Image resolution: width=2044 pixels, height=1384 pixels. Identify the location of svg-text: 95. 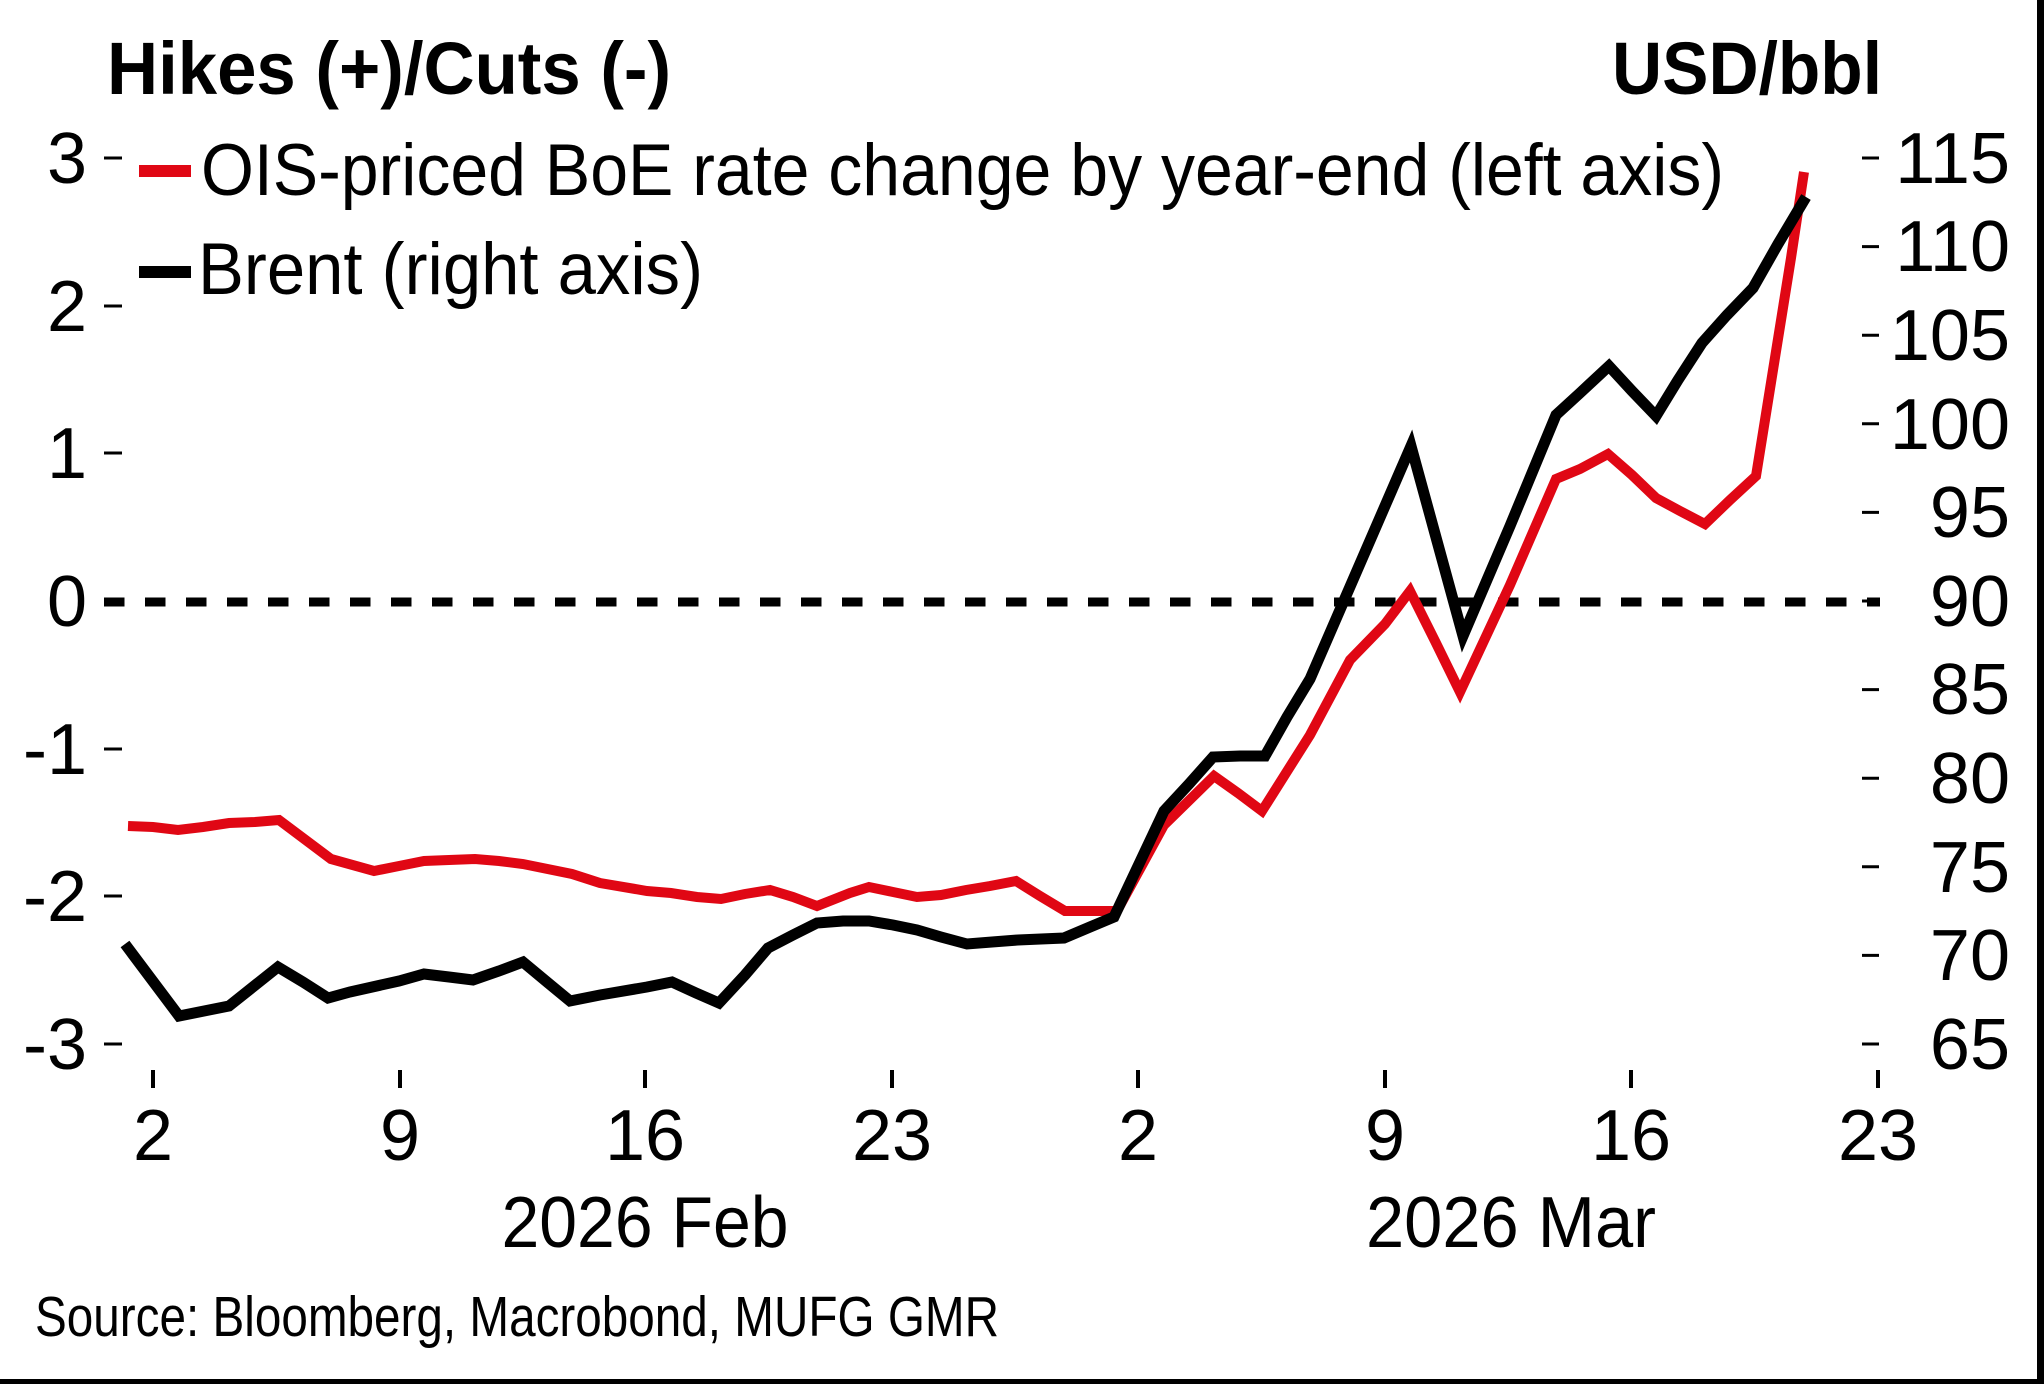
(1970, 513).